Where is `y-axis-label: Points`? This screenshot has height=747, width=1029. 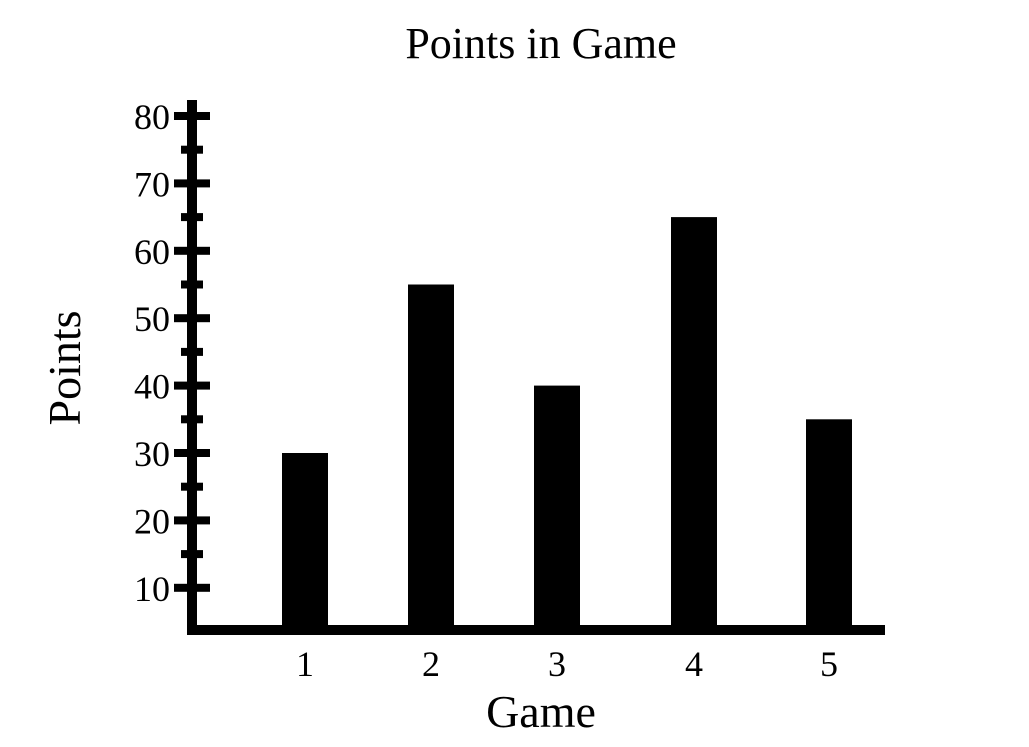 y-axis-label: Points is located at coordinates (64, 367).